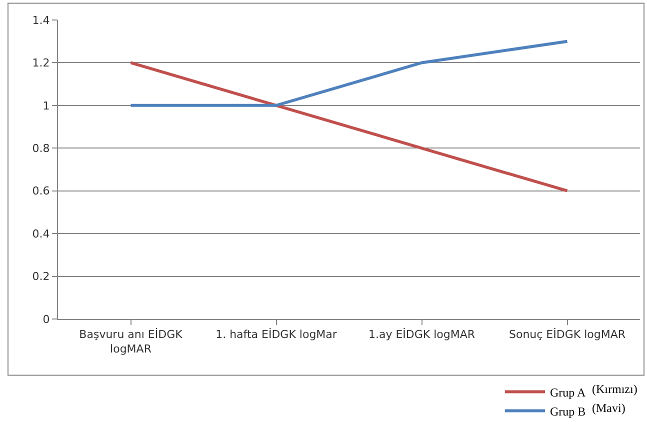  Describe the element at coordinates (615, 389) in the screenshot. I see `text: (Kırmızı)` at that location.